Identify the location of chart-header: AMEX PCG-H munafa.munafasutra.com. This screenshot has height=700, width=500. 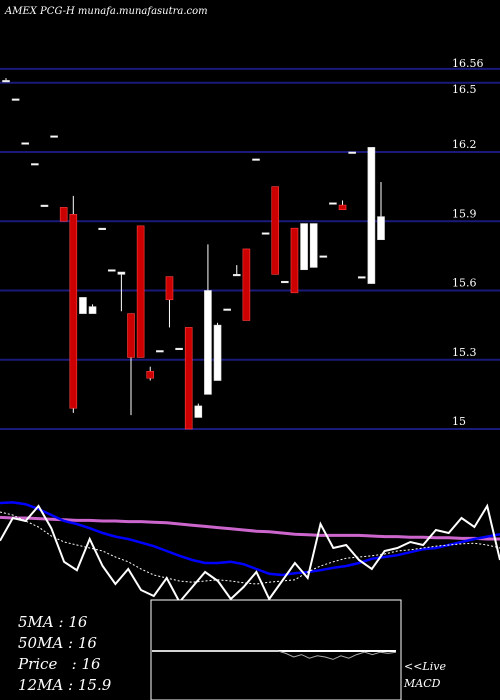
(106, 11).